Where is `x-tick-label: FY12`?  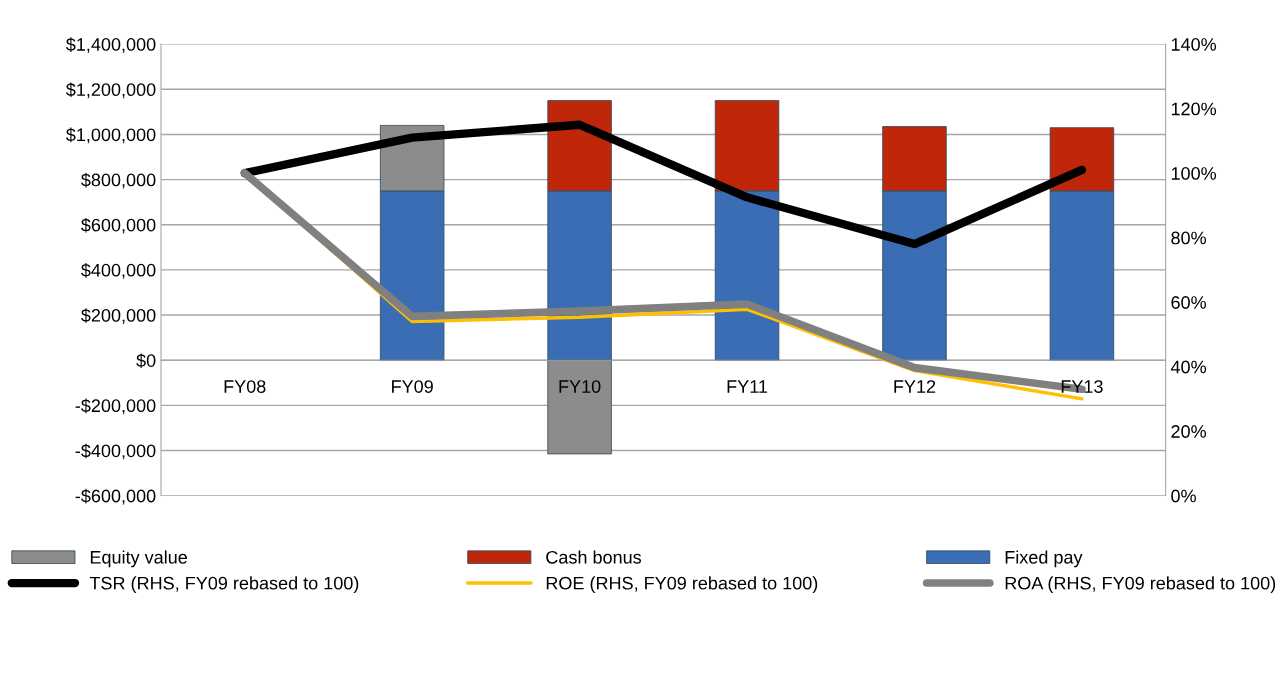 x-tick-label: FY12 is located at coordinates (915, 386).